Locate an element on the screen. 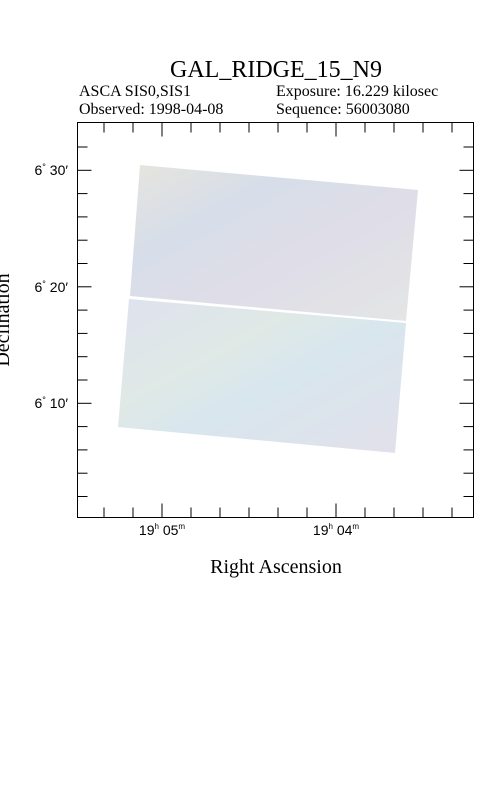  y-axis-label: Declination is located at coordinates (7, 319).